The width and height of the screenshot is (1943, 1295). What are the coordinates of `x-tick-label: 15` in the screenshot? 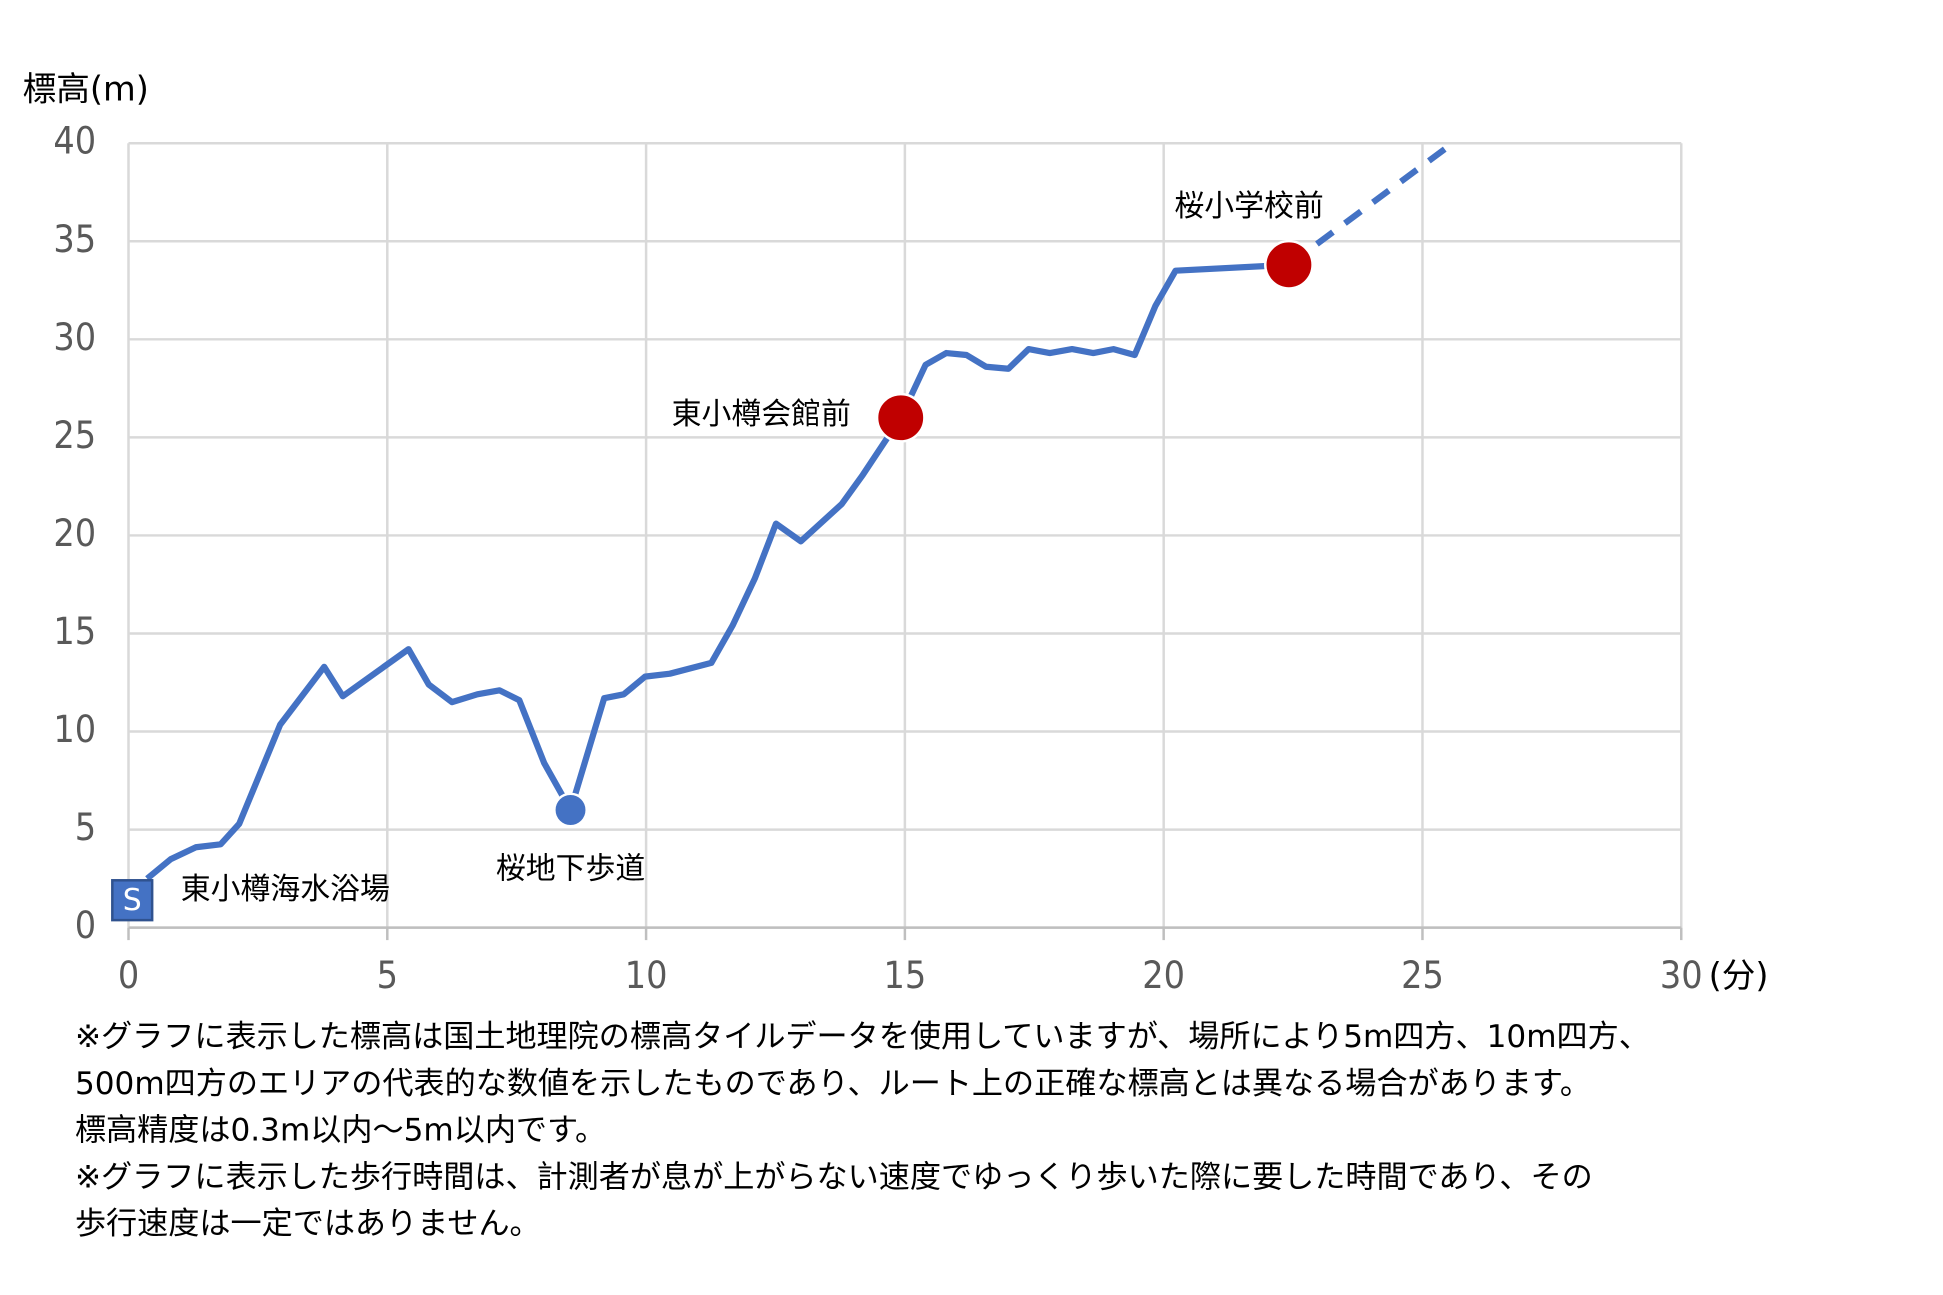 It's located at (905, 975).